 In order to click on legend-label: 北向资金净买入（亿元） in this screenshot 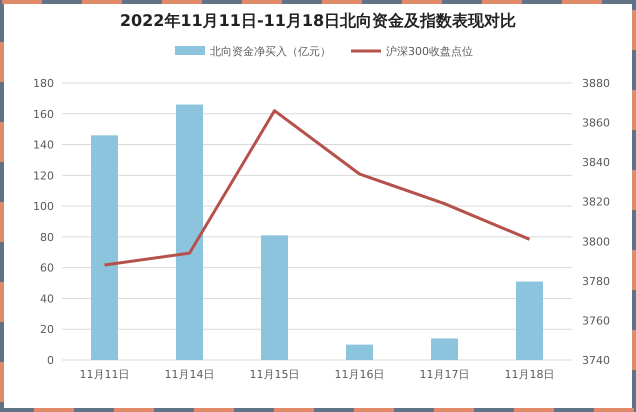, I will do `click(270, 51)`.